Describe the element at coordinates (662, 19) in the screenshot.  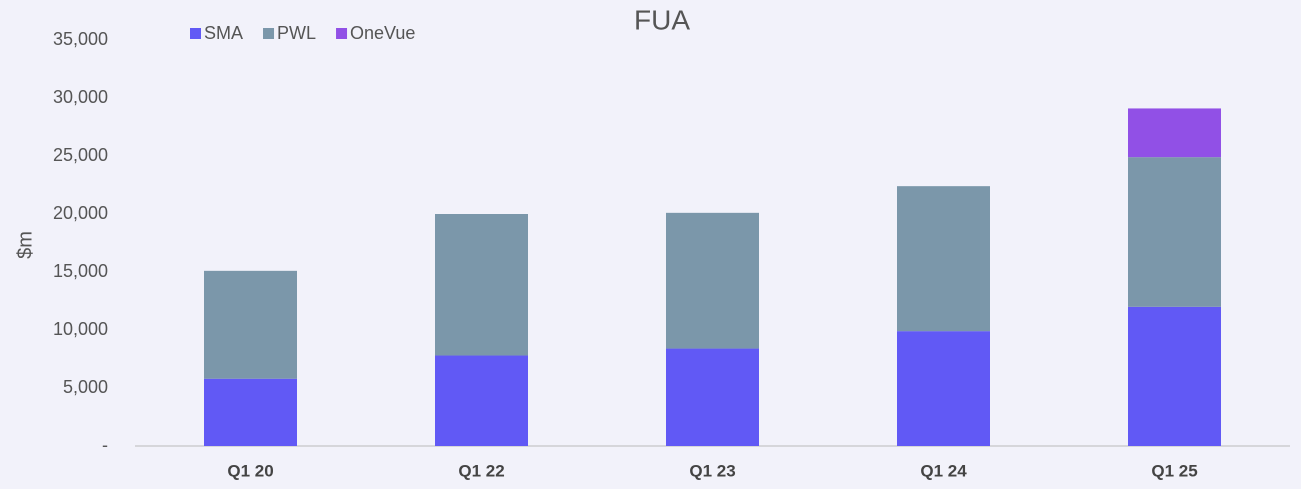
I see `chart-title: FUA` at that location.